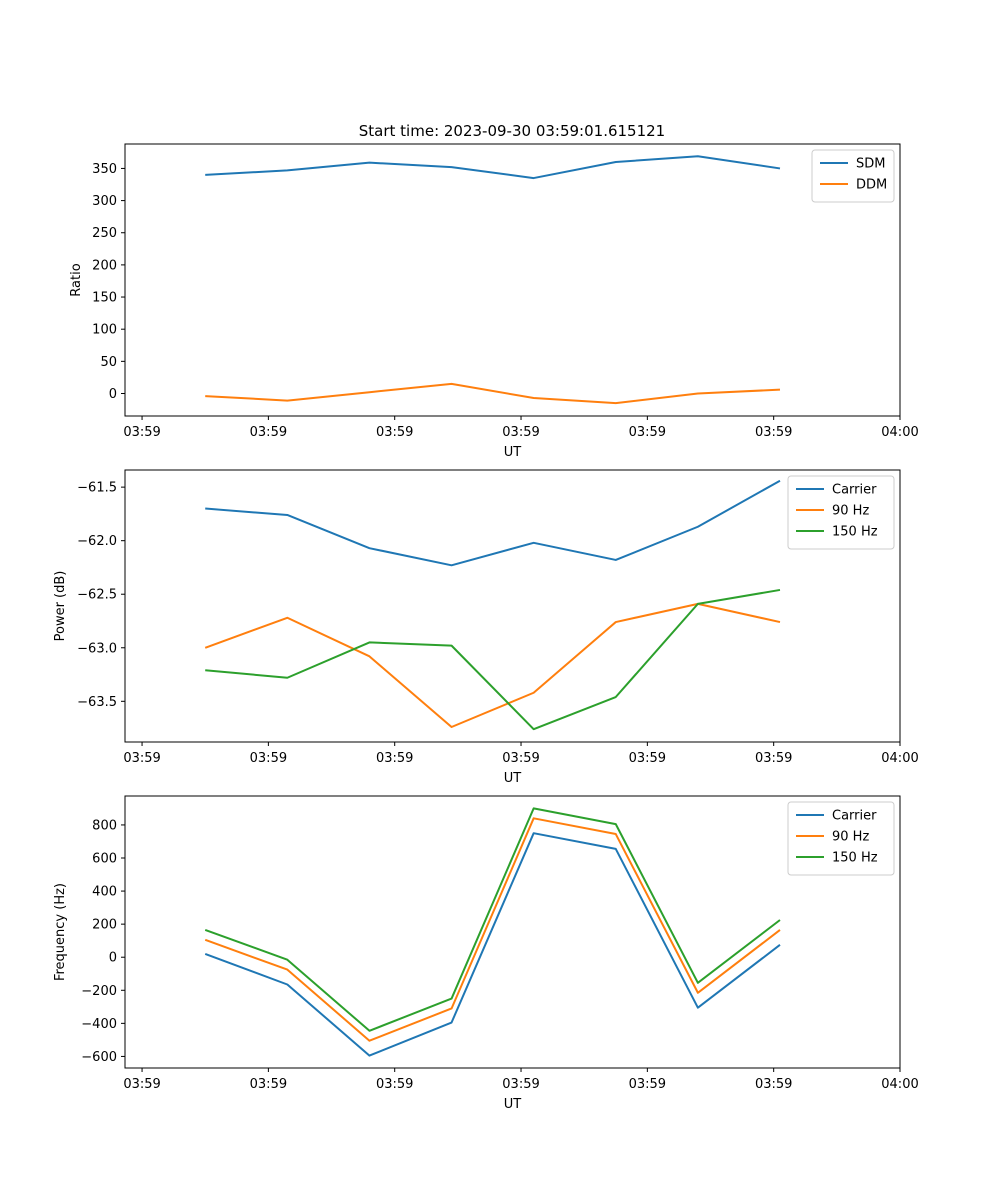 Image resolution: width=1000 pixels, height=1200 pixels. What do you see at coordinates (104, 298) in the screenshot?
I see `y-tick-label: 150` at bounding box center [104, 298].